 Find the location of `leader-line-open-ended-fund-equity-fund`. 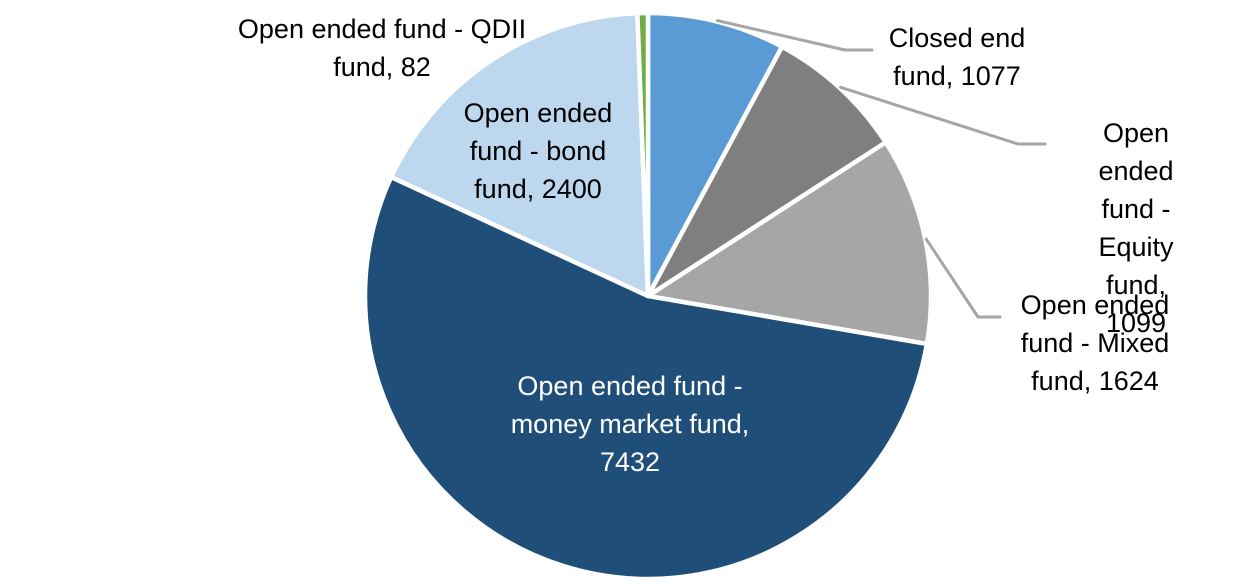

leader-line-open-ended-fund-equity-fund is located at coordinates (943, 115).